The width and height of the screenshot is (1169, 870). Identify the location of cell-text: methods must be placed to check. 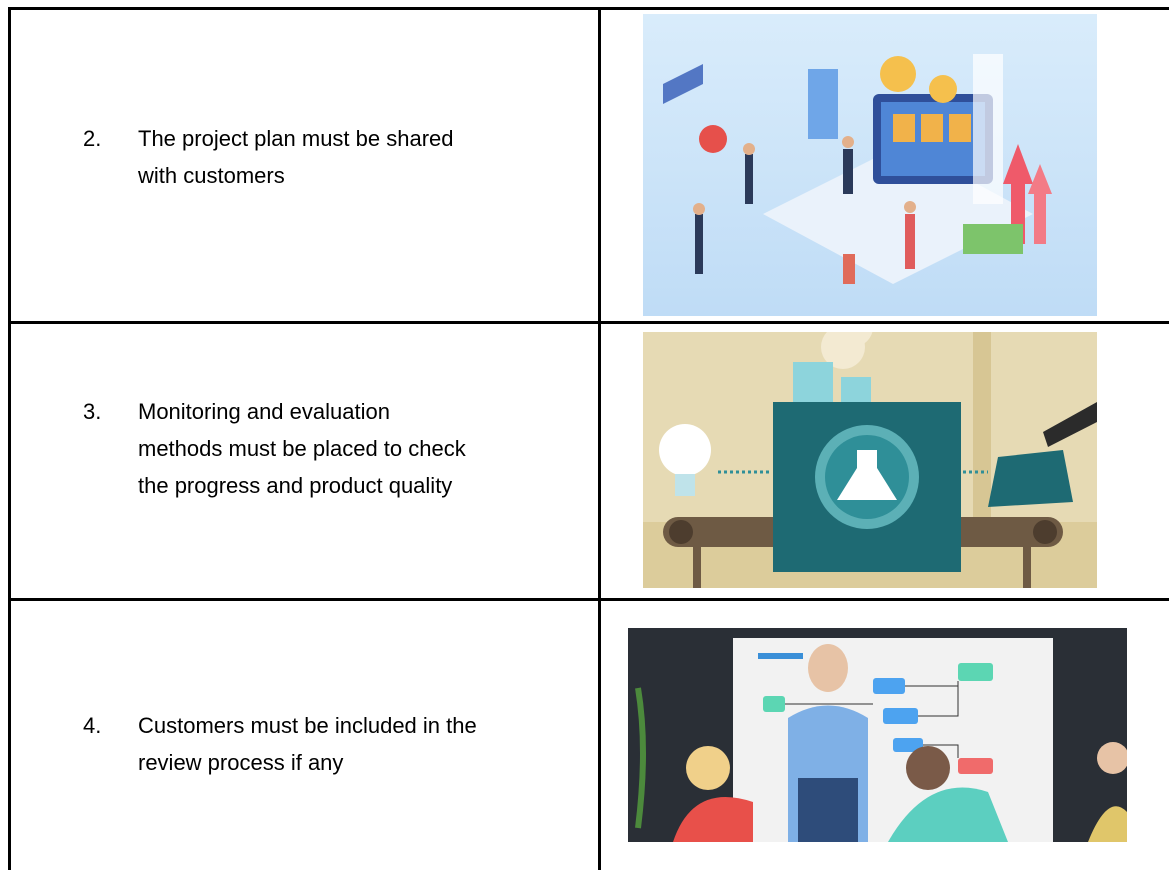
(302, 448).